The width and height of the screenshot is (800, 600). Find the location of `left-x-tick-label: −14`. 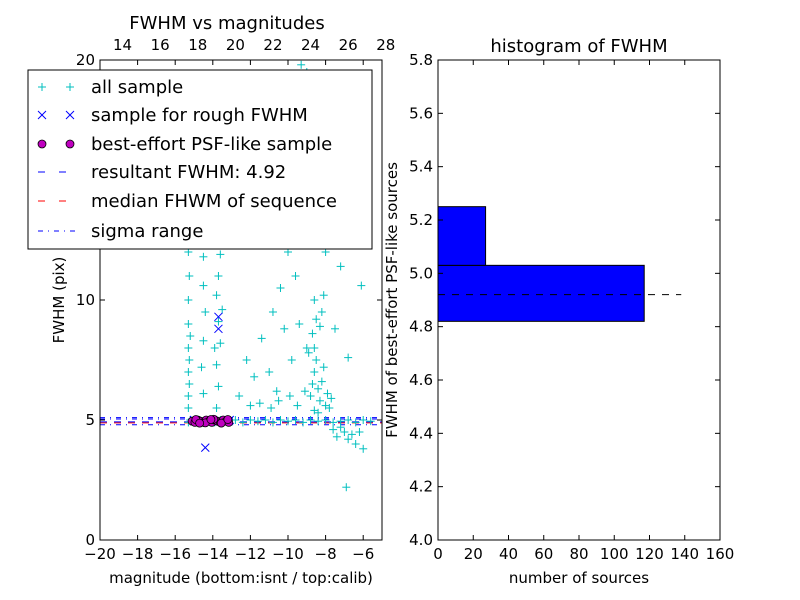

left-x-tick-label: −14 is located at coordinates (213, 554).